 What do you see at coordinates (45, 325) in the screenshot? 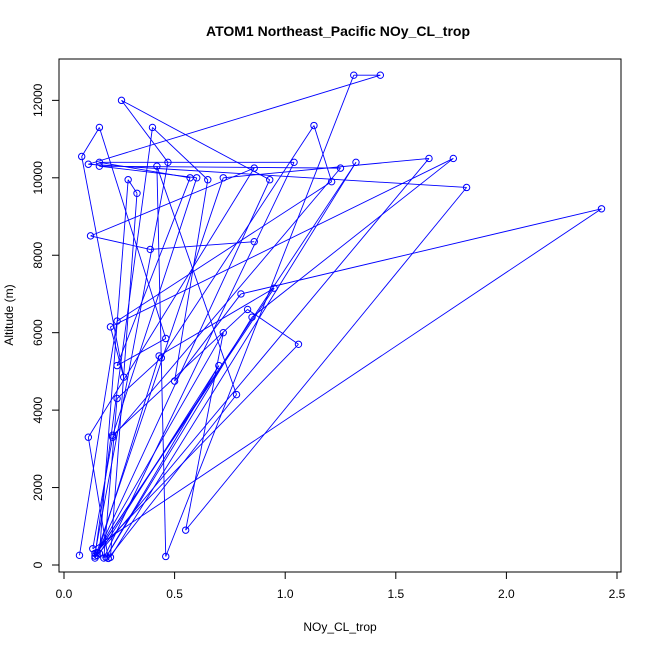
I see `y-axis: 0 2000 4000 6000 8000 10000 12000` at bounding box center [45, 325].